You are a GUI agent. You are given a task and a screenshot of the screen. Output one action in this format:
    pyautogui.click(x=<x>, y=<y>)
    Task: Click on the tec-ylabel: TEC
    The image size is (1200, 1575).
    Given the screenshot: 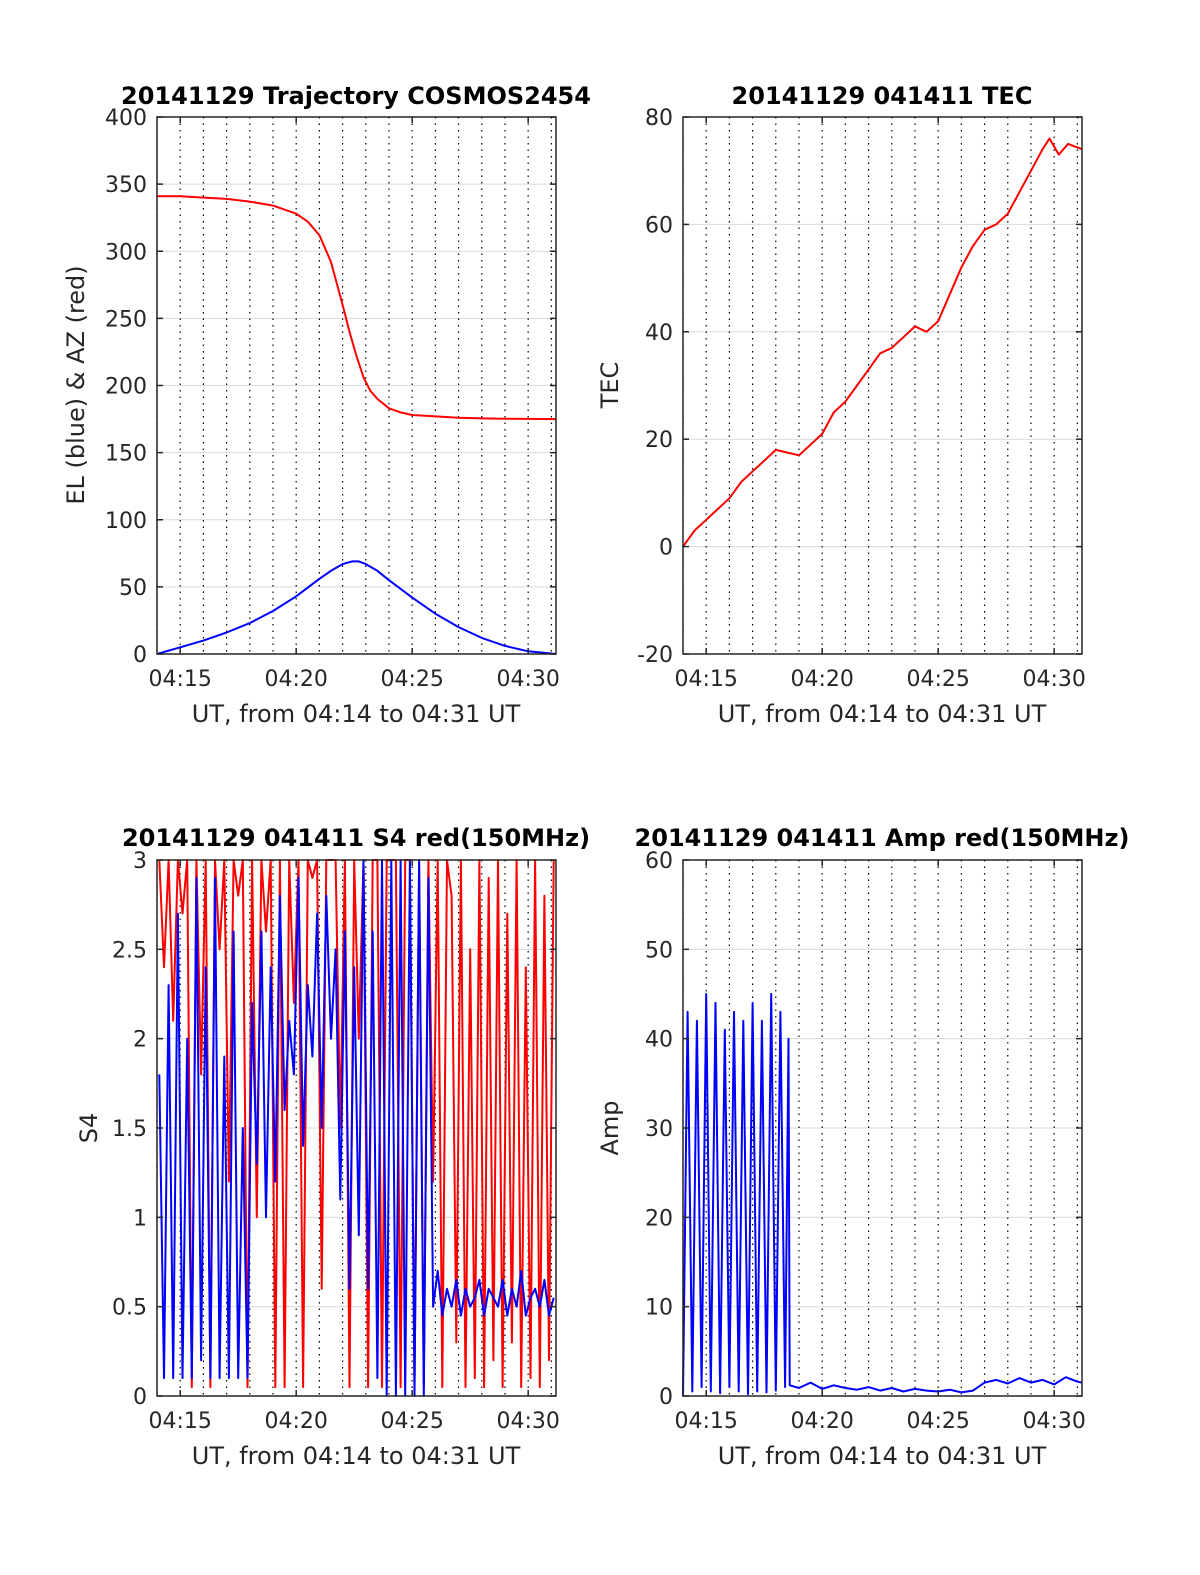 What is the action you would take?
    pyautogui.click(x=610, y=386)
    